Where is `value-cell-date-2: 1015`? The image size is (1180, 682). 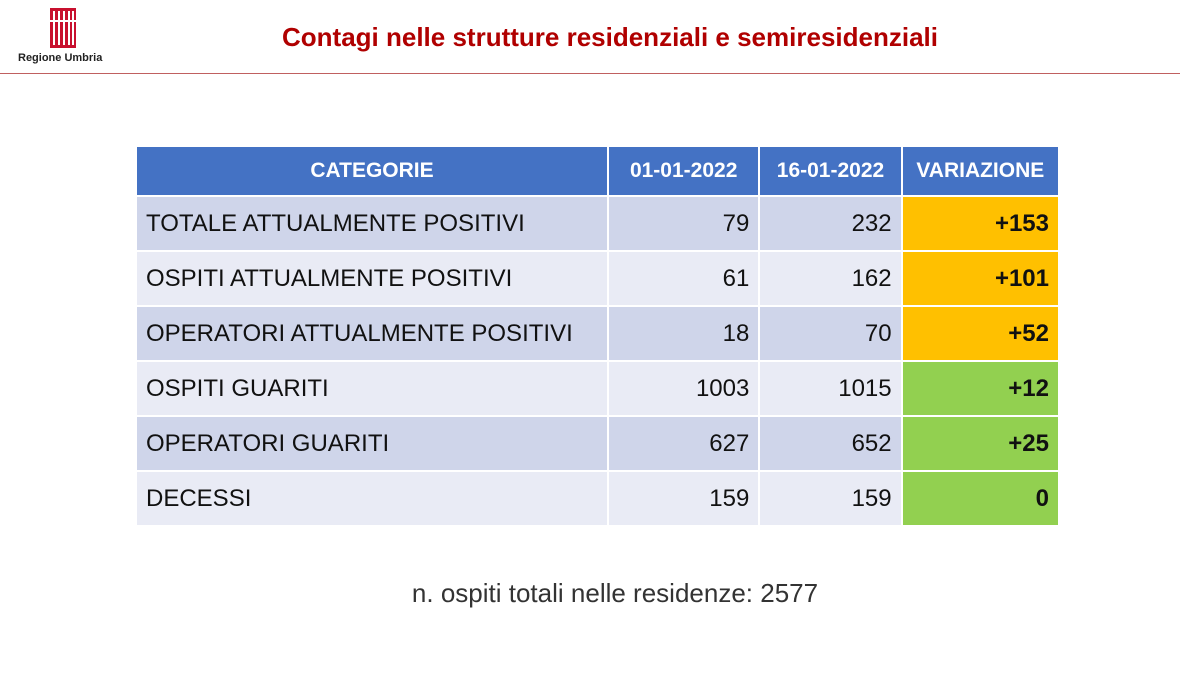 value-cell-date-2: 1015 is located at coordinates (830, 388).